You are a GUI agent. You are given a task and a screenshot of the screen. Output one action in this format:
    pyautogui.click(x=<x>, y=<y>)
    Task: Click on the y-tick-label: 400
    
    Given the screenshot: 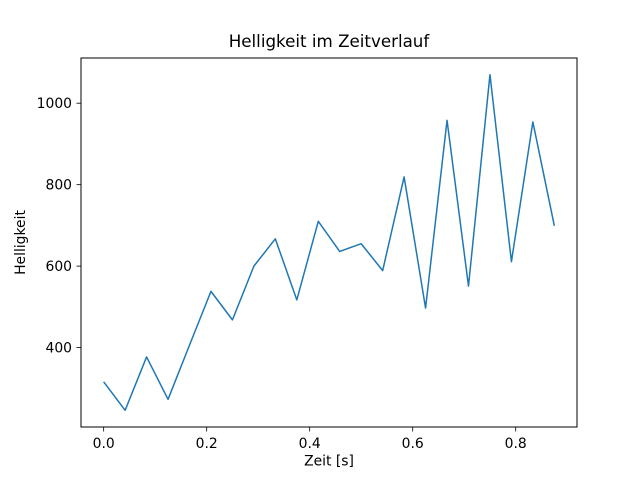 What is the action you would take?
    pyautogui.click(x=58, y=348)
    